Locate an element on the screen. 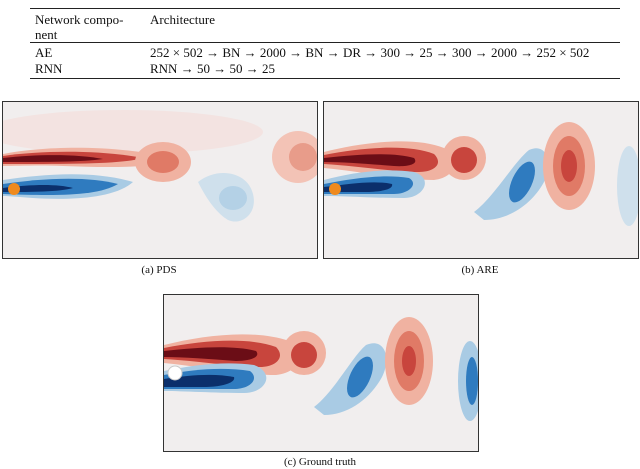  caption-pds: (a) PDS is located at coordinates (159, 270).